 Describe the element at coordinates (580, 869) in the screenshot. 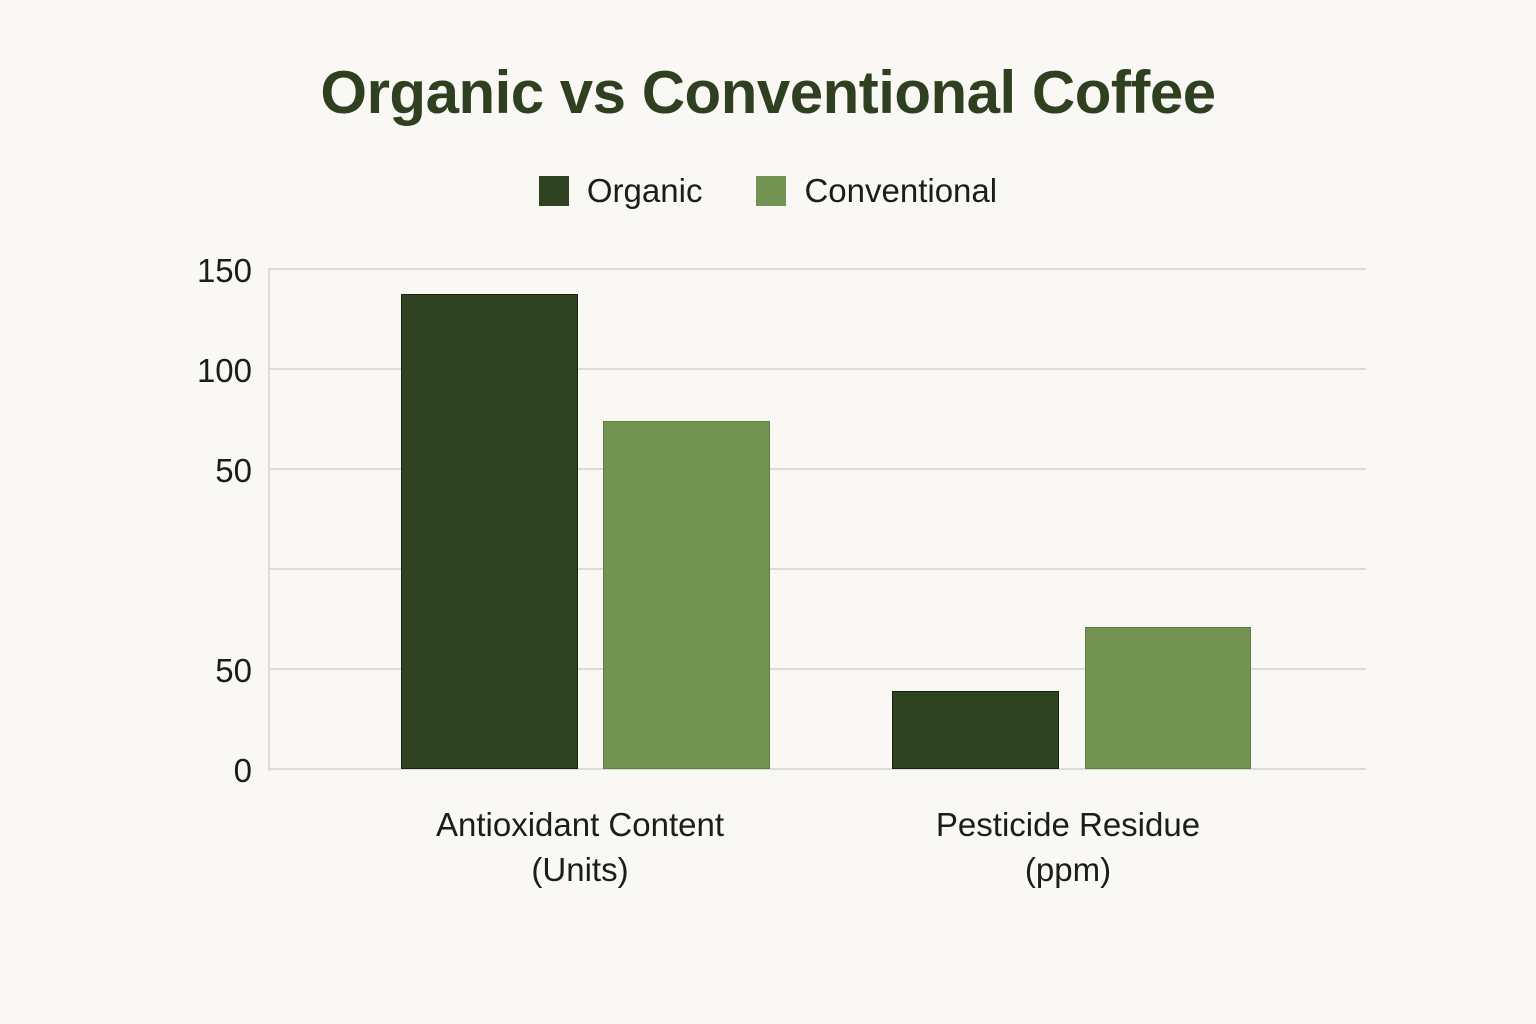

I see `x-label-line2: (Units)` at that location.